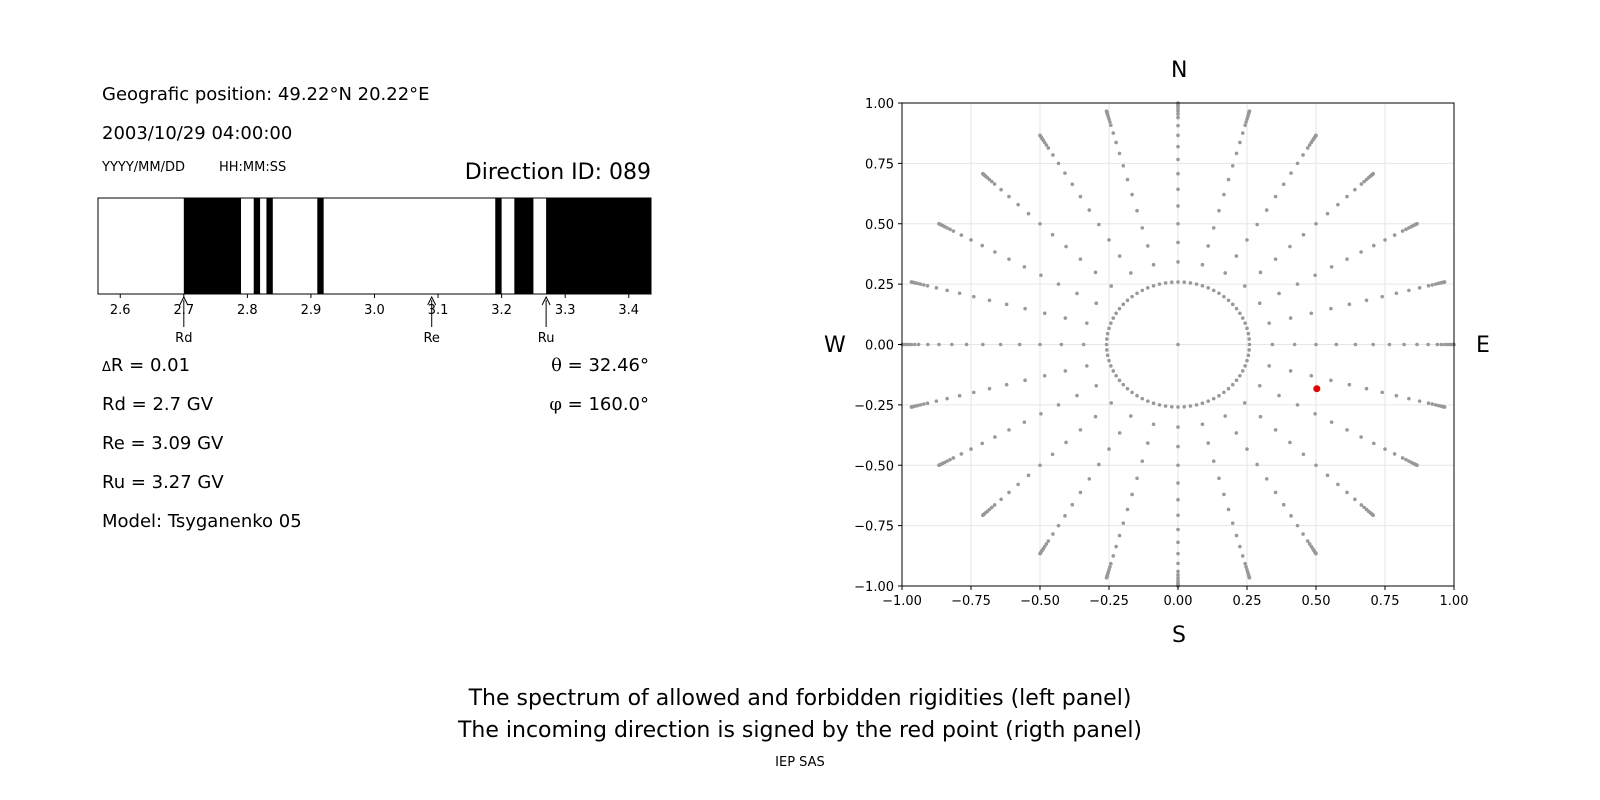  I want to click on forbidden-band, so click(269, 246).